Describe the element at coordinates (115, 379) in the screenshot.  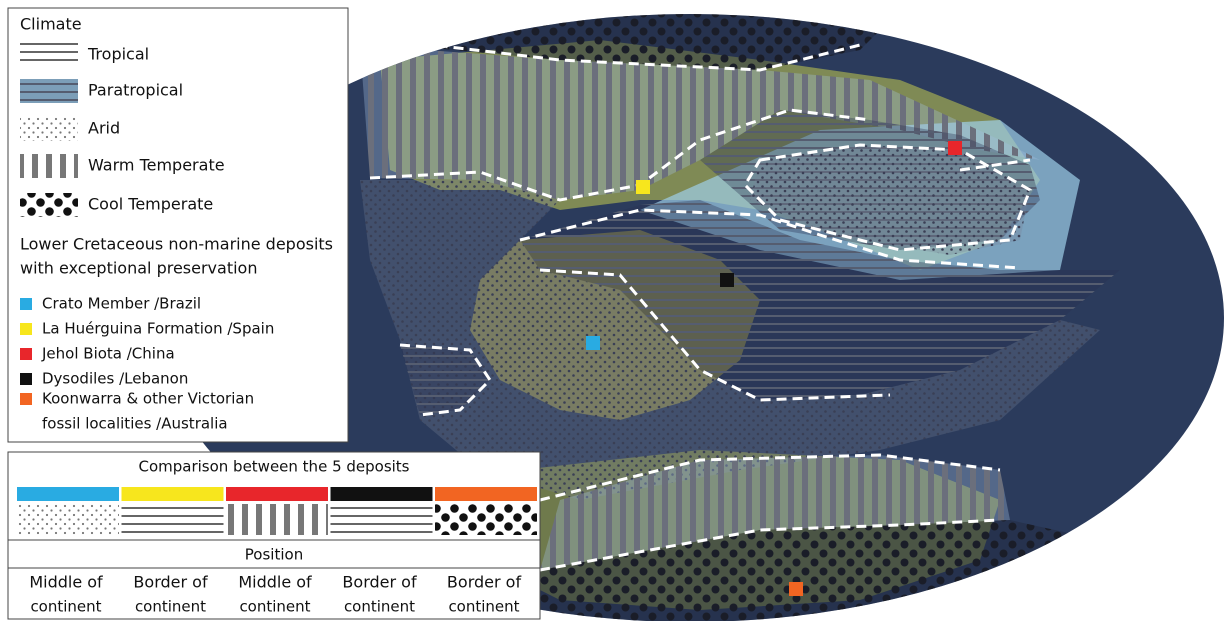
I see `deposit-label: Dysodiles /Lebanon` at that location.